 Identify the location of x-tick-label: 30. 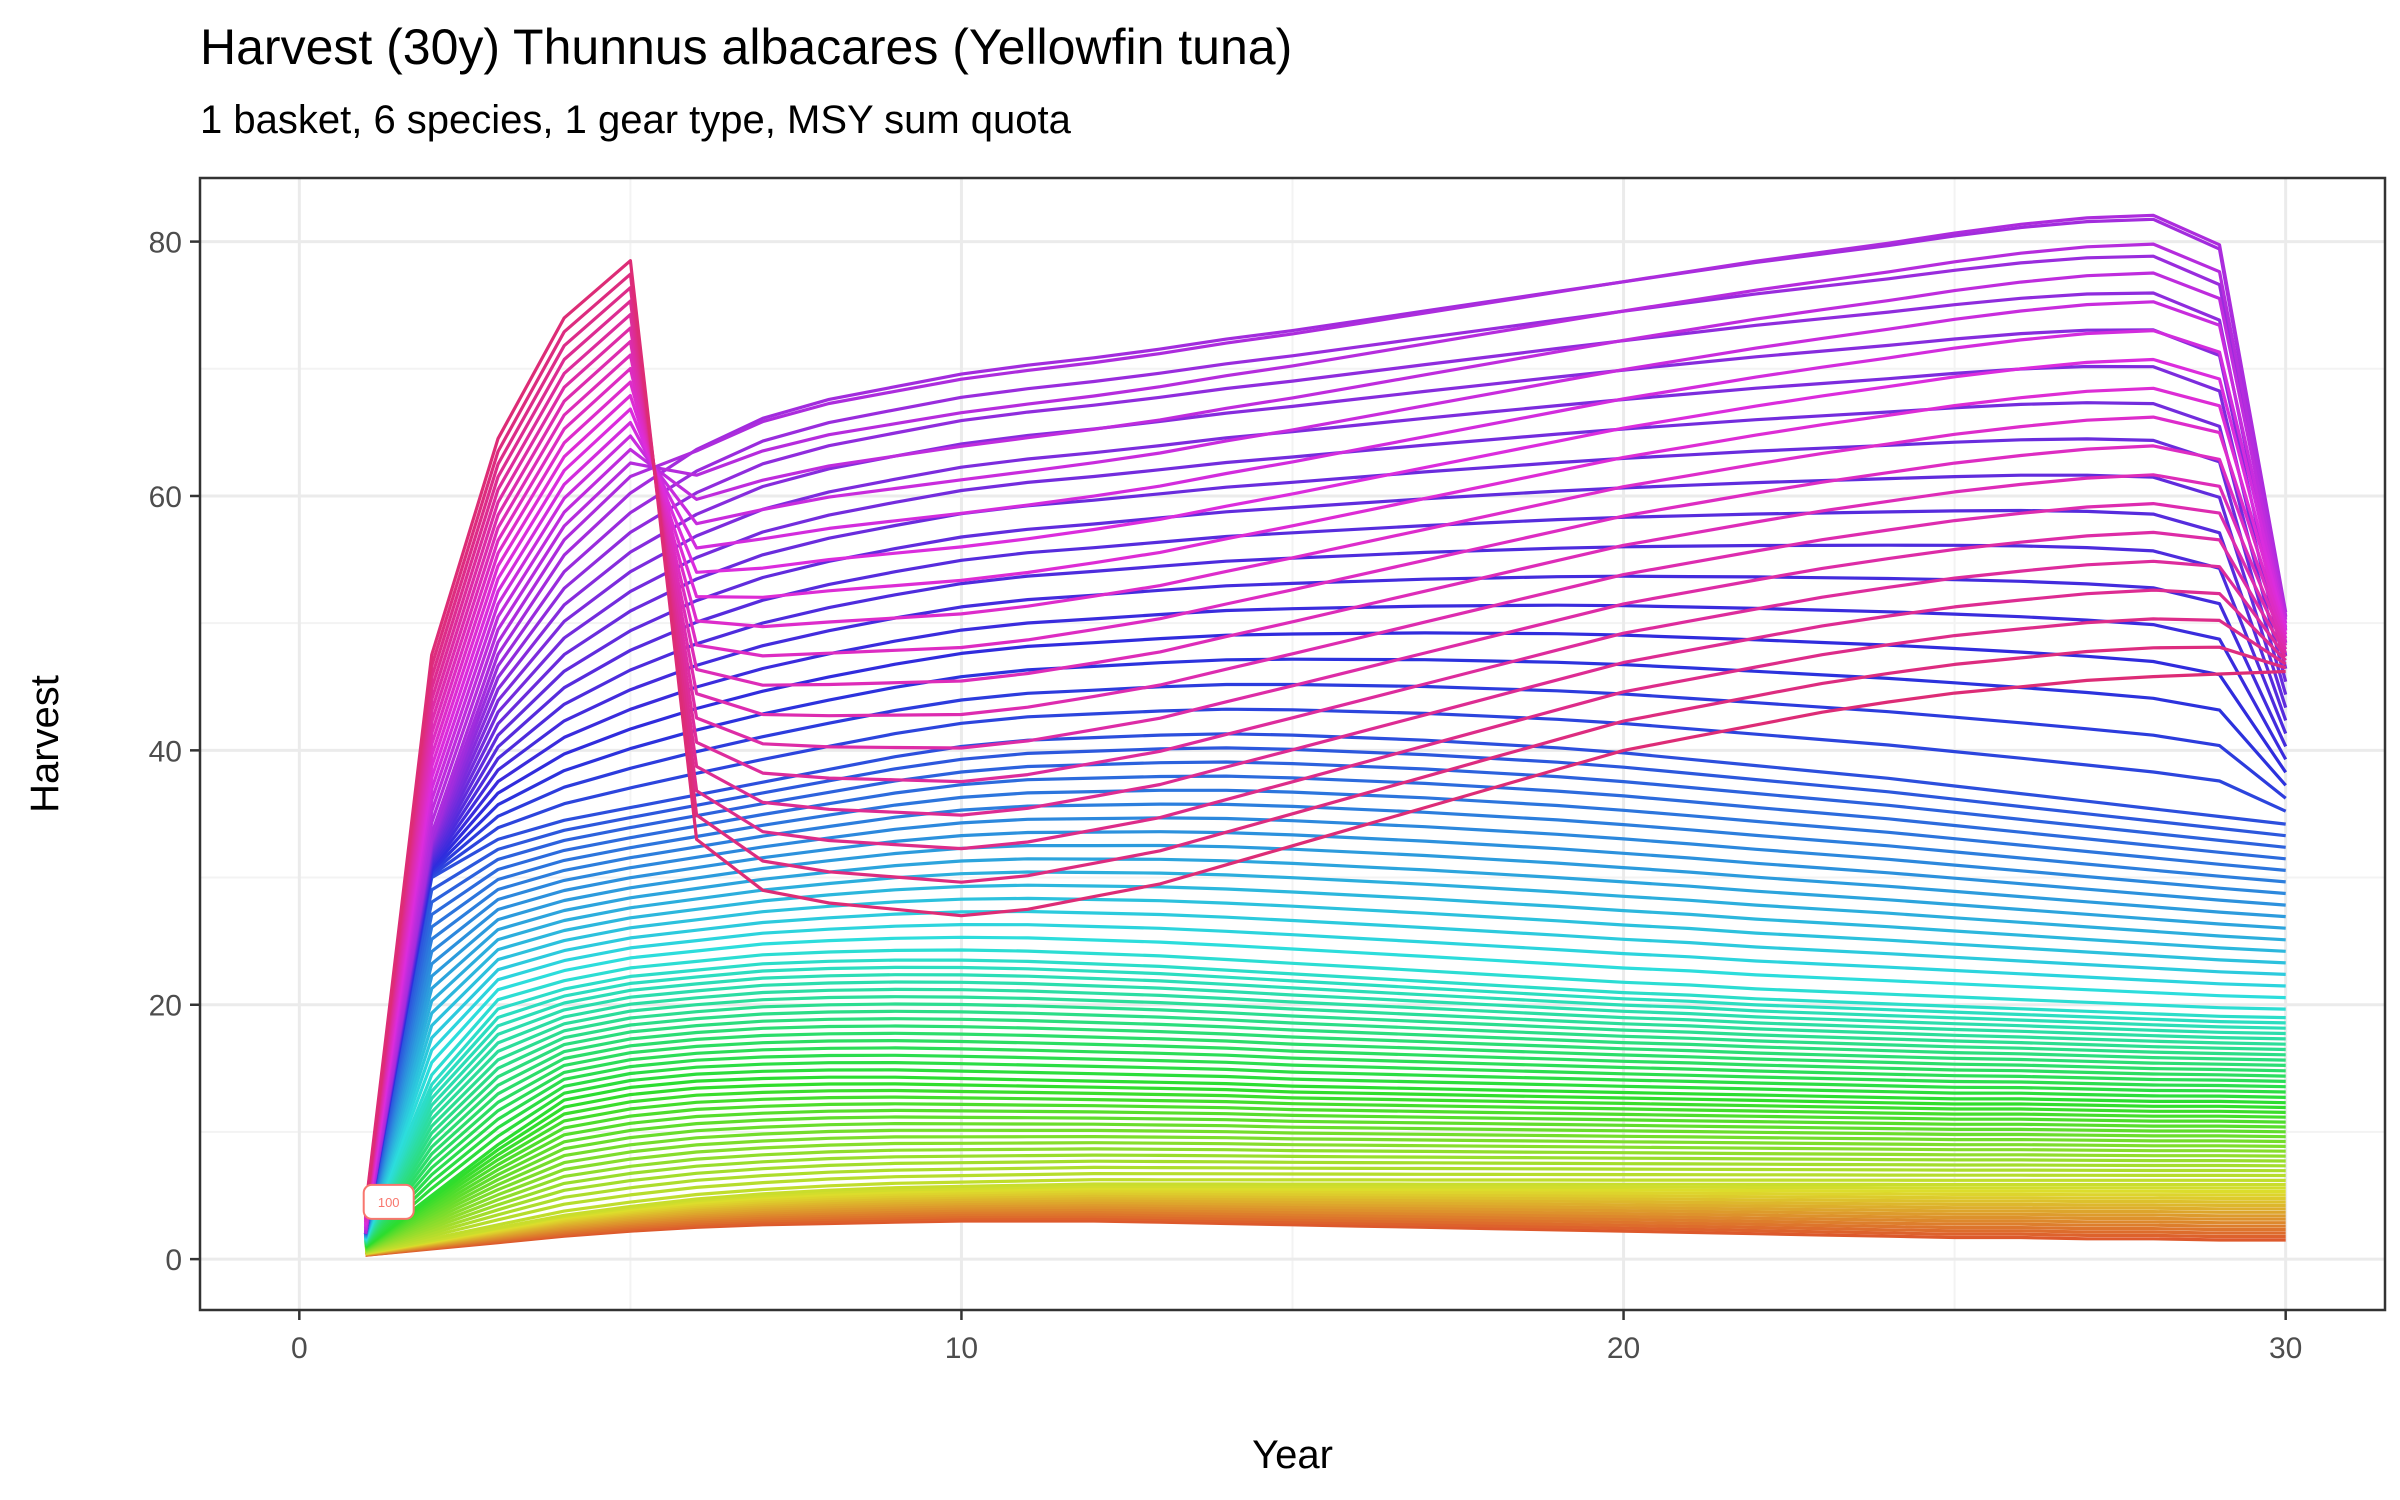
(2285, 1348).